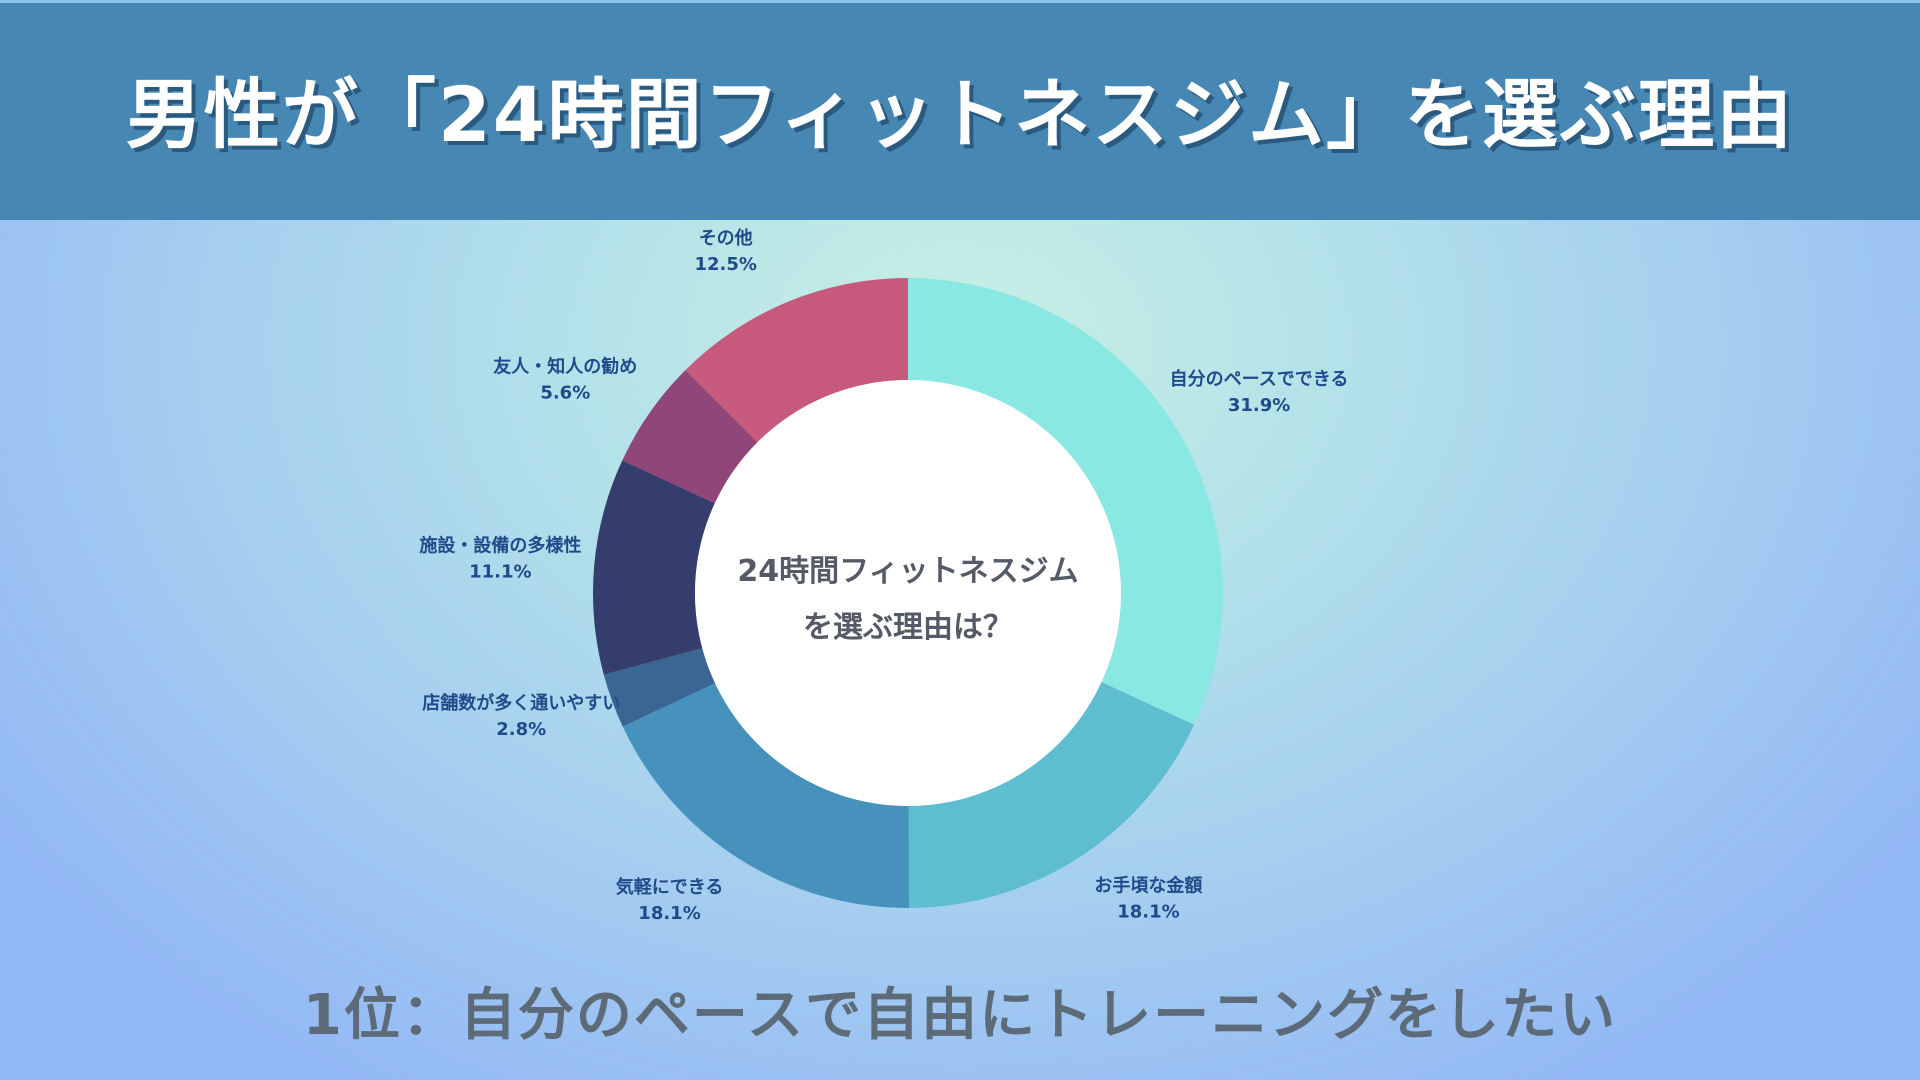  I want to click on footer-conclusion: 1位：自分のペースで自由にトレーニングをしたい, so click(960, 1015).